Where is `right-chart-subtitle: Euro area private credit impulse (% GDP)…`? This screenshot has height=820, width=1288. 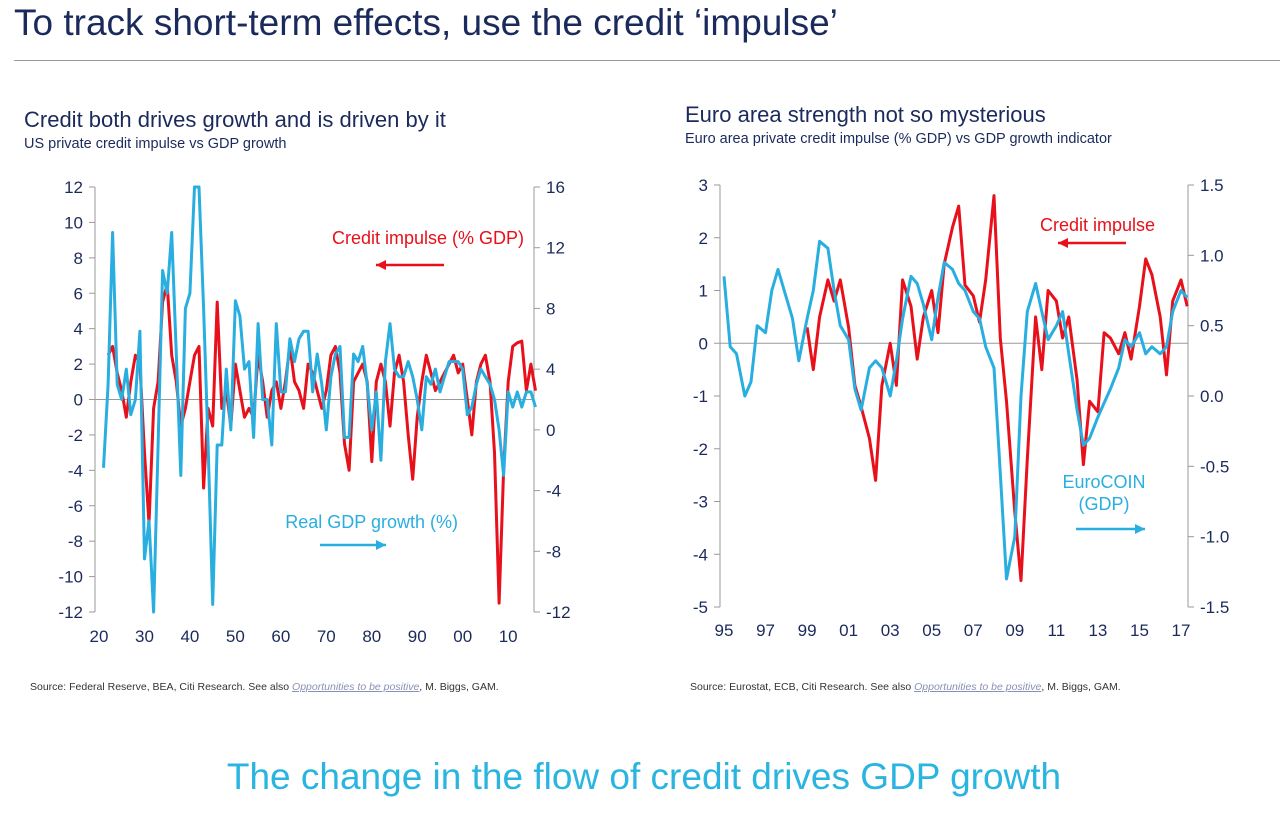
right-chart-subtitle: Euro area private credit impulse (% GDP)… is located at coordinates (898, 139).